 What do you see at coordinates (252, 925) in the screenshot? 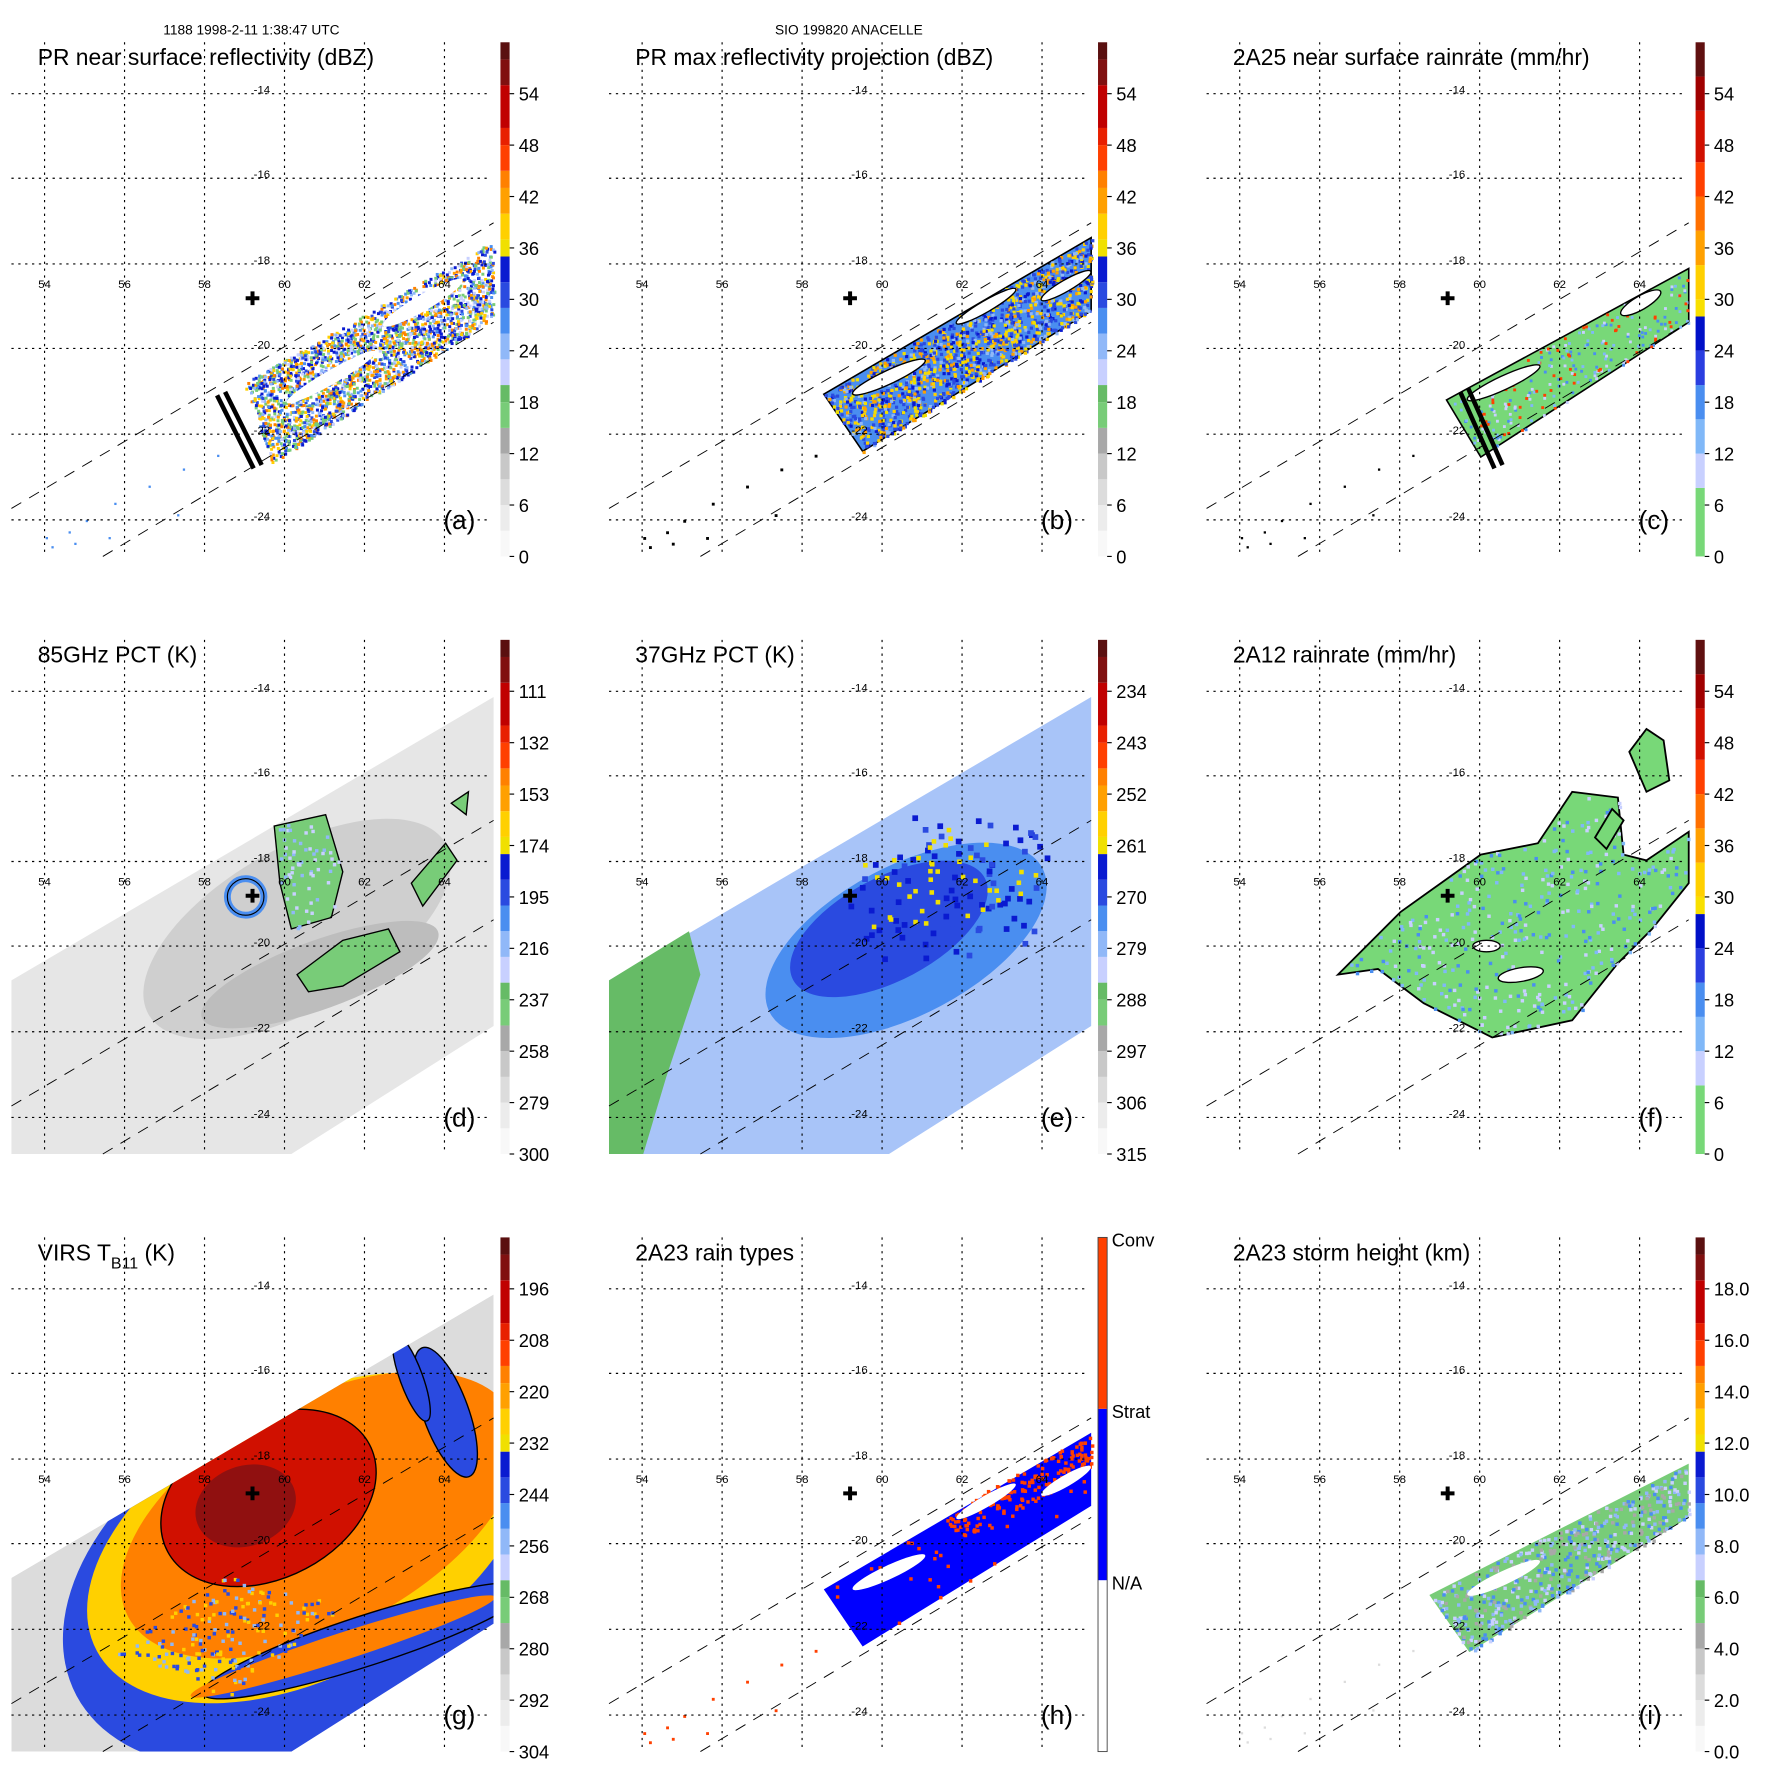
I see `field-d` at bounding box center [252, 925].